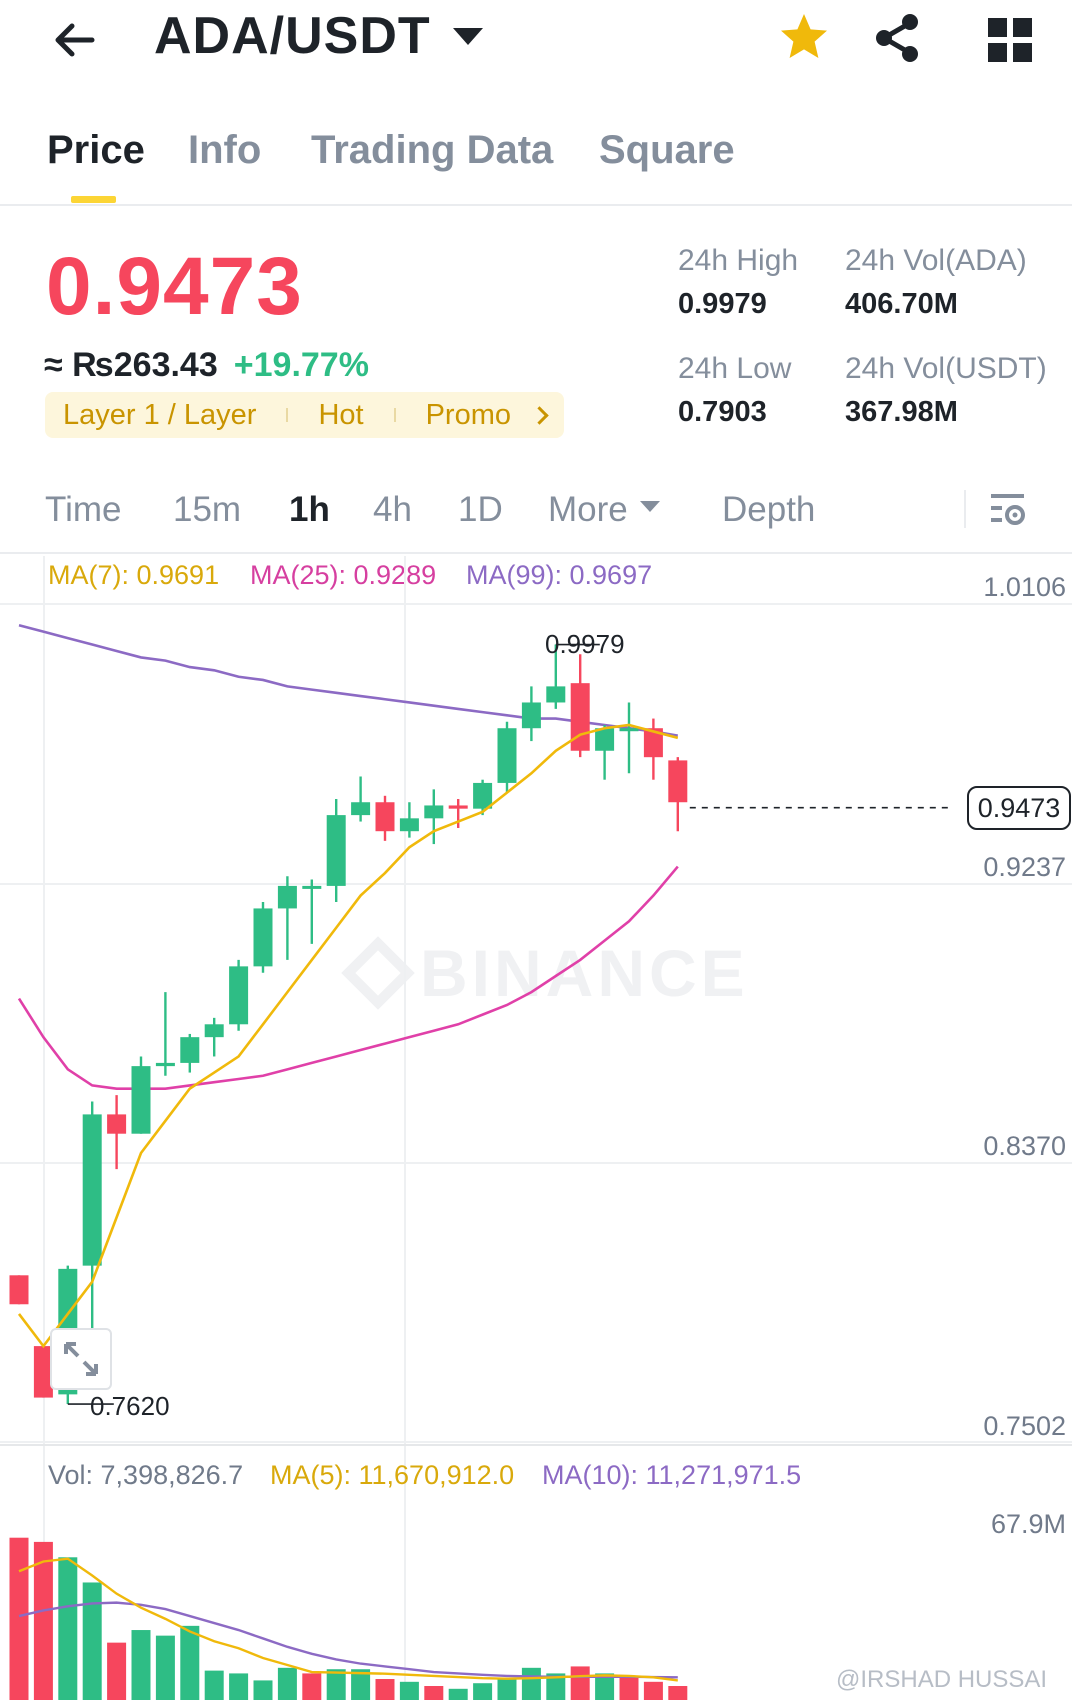 The height and width of the screenshot is (1700, 1072). I want to click on pair-title: ADA/USDT, so click(292, 36).